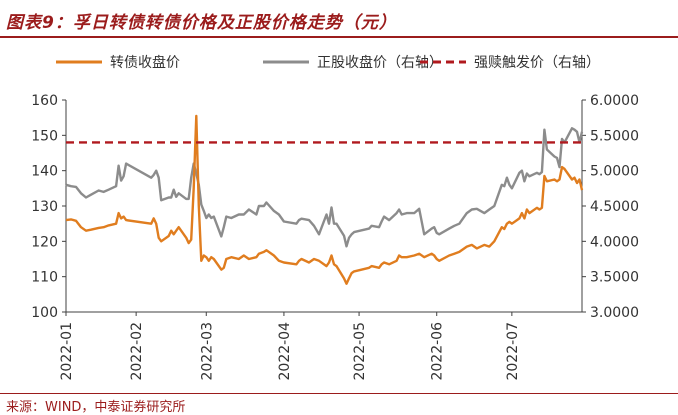 Image resolution: width=678 pixels, height=415 pixels. Describe the element at coordinates (145, 62) in the screenshot. I see `legend-bond-label: 转债收盘价` at that location.